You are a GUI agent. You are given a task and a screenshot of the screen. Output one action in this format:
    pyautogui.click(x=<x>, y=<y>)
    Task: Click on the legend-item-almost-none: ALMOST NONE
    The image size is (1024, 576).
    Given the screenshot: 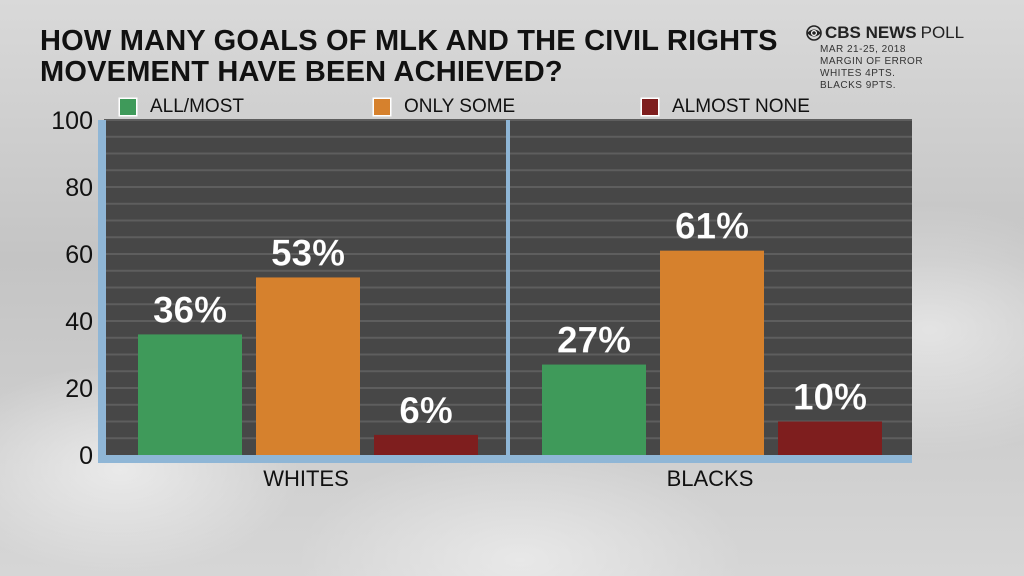 What is the action you would take?
    pyautogui.click(x=726, y=107)
    